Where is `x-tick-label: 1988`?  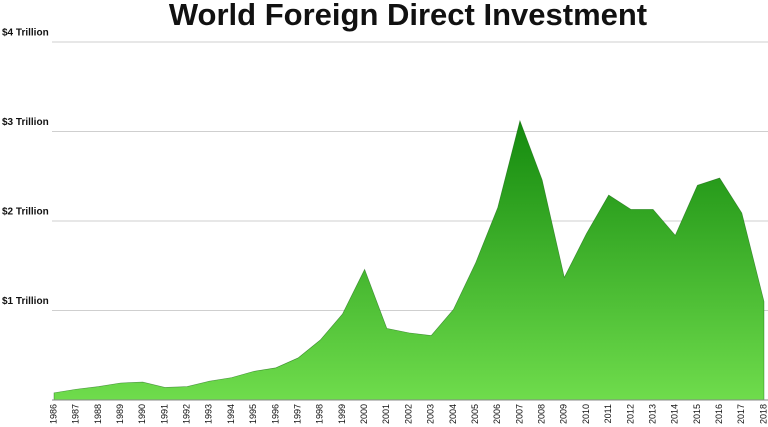
x-tick-label: 1988 is located at coordinates (98, 414).